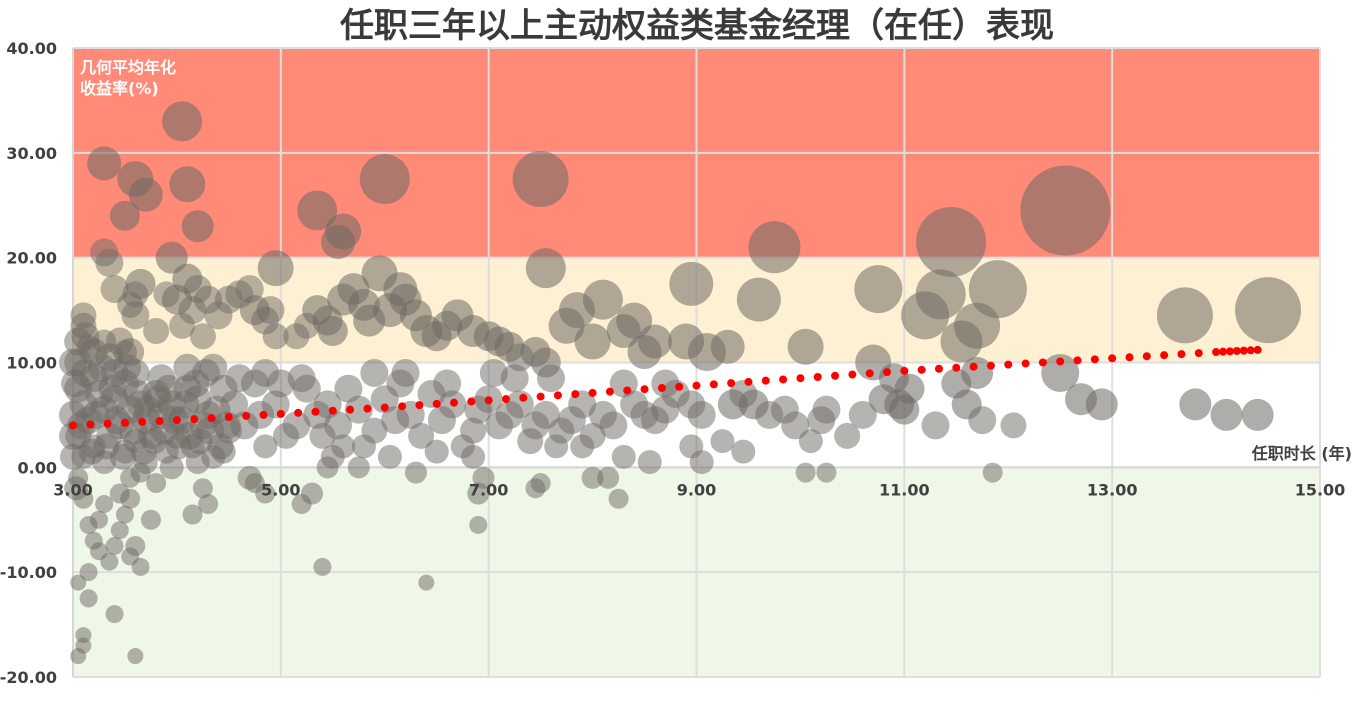 This screenshot has width=1354, height=704. What do you see at coordinates (128, 67) in the screenshot?
I see `y-axis-label-line1: 几何平均年化` at bounding box center [128, 67].